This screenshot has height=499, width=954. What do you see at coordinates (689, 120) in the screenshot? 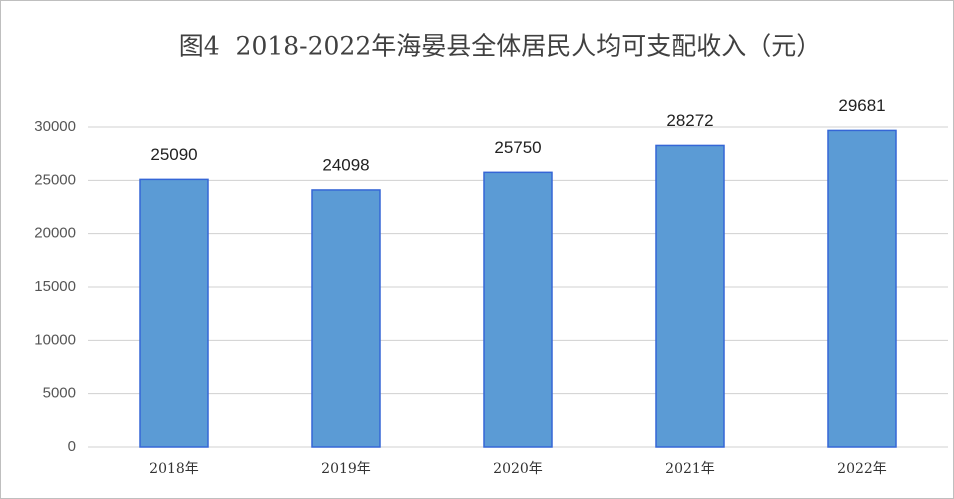
I see `value-label: 28272` at bounding box center [689, 120].